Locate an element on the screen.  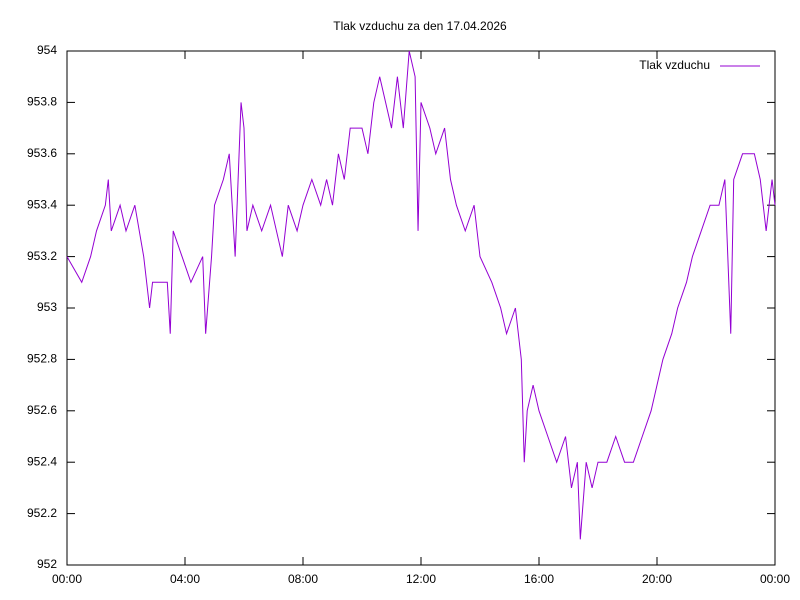
y-tick-label: 953.2 is located at coordinates (42, 256).